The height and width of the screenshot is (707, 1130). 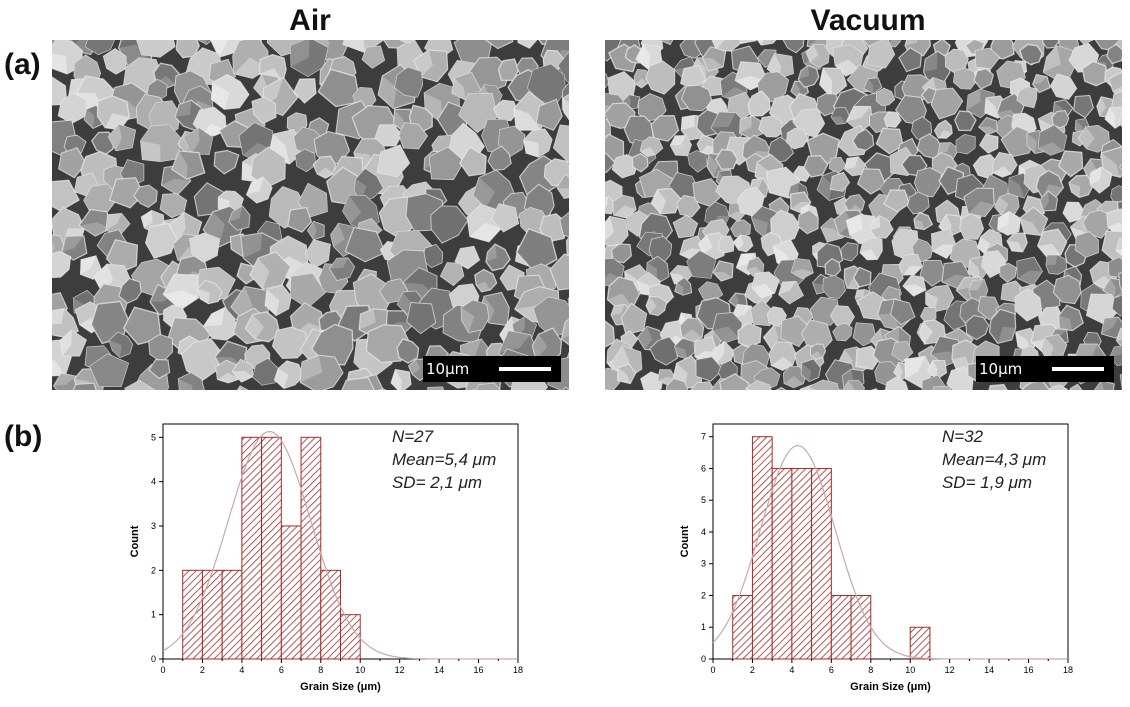 I want to click on stats-line: SD= 1,9 μm, so click(x=987, y=482).